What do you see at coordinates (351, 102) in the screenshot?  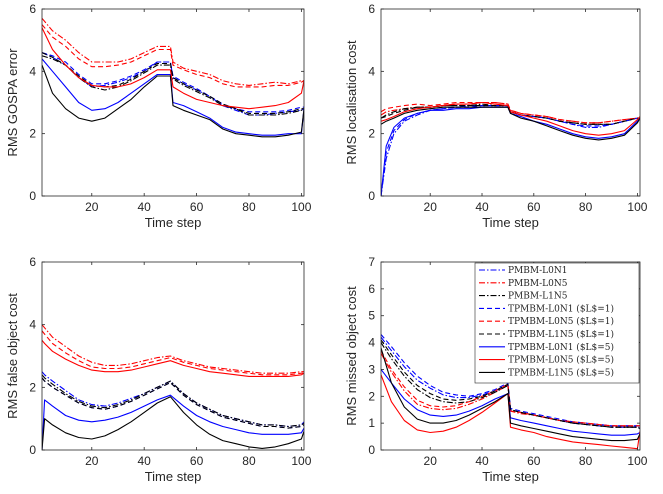 I see `y-axis-label: RMS localisation cost` at bounding box center [351, 102].